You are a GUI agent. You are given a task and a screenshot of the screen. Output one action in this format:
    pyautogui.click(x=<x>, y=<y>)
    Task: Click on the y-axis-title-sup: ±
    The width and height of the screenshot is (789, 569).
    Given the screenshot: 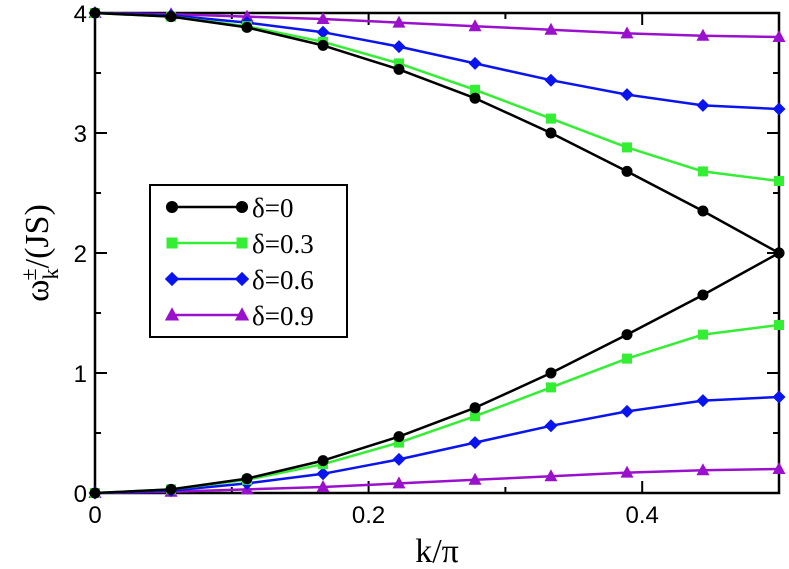 What is the action you would take?
    pyautogui.click(x=28, y=274)
    